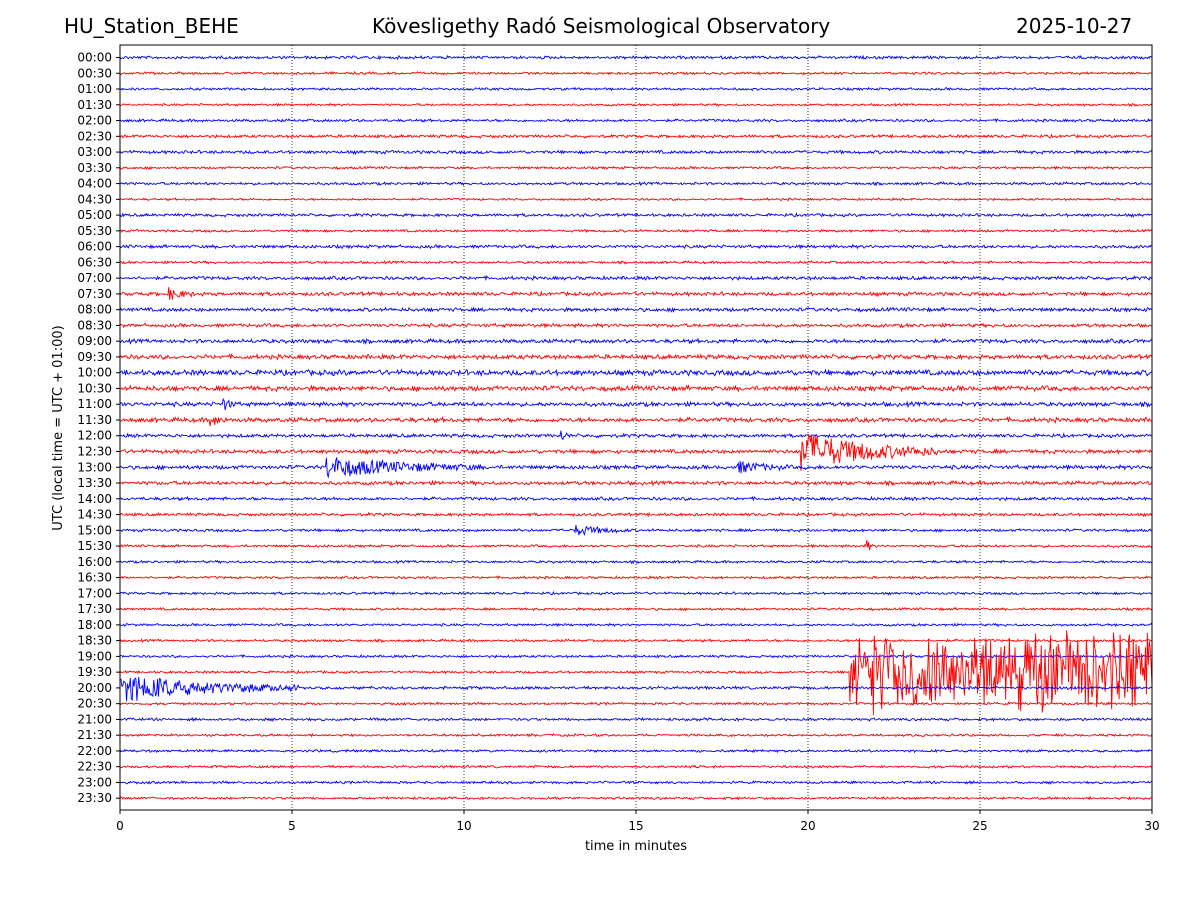  What do you see at coordinates (94, 152) in the screenshot?
I see `y-tick-label: 03:00` at bounding box center [94, 152].